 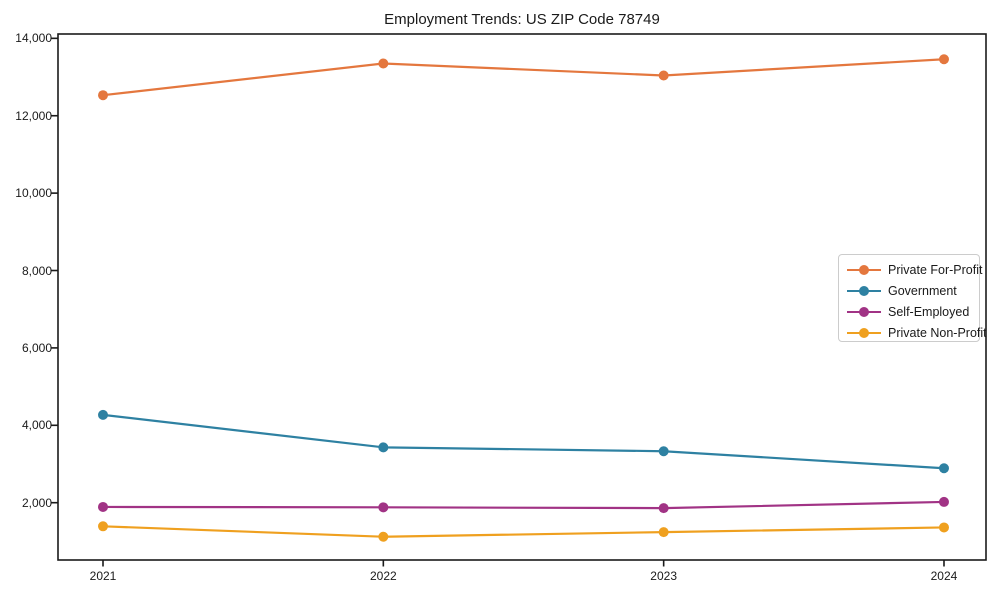 I want to click on legend-item-government: Government, so click(x=913, y=291).